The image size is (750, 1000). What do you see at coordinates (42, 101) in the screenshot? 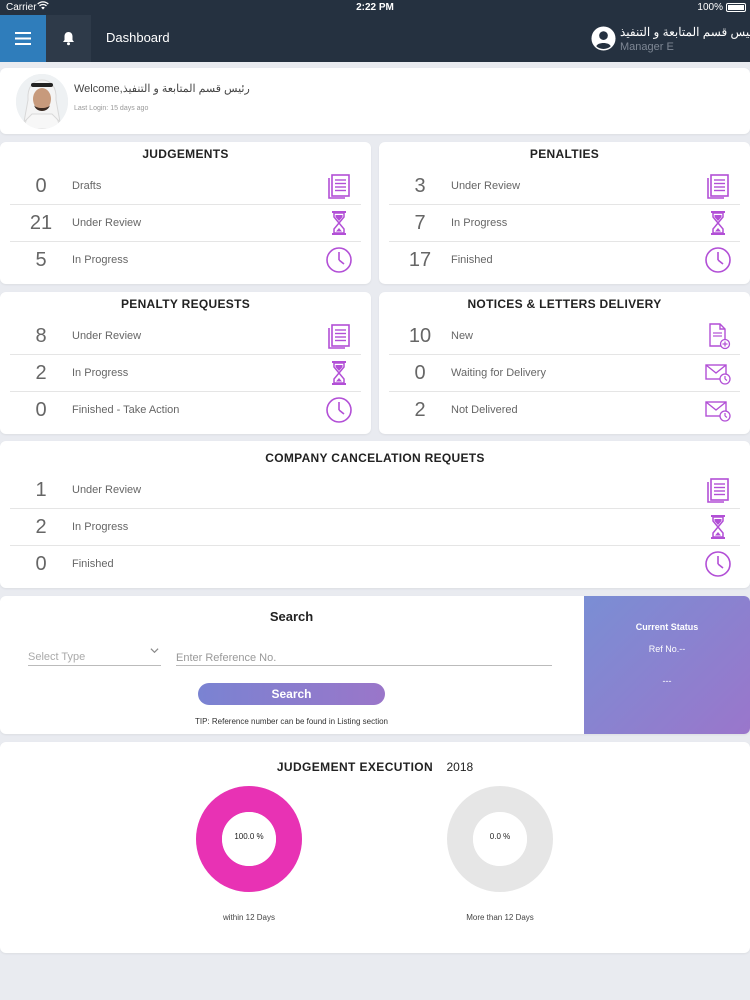
I see `user-photo` at bounding box center [42, 101].